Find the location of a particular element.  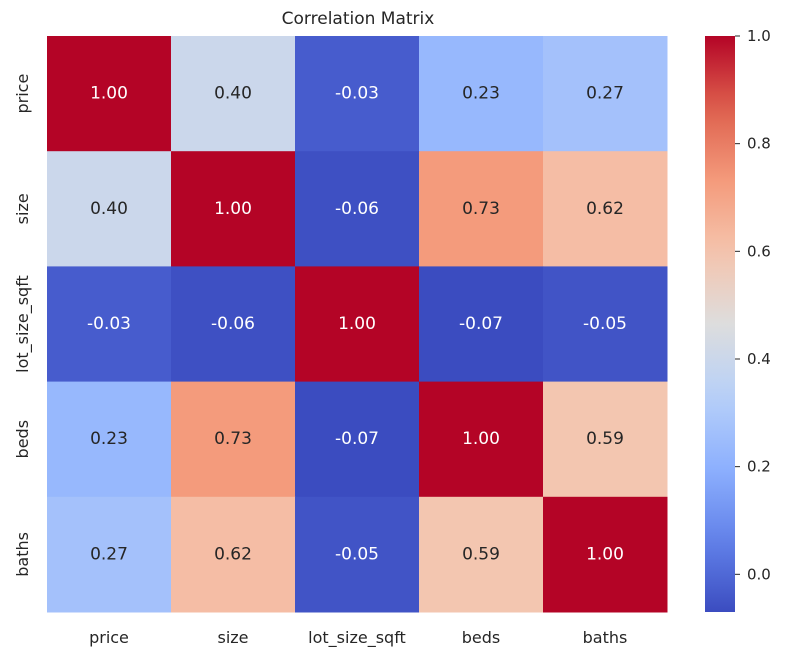

heatmap-cell-price-beds is located at coordinates (481, 94).